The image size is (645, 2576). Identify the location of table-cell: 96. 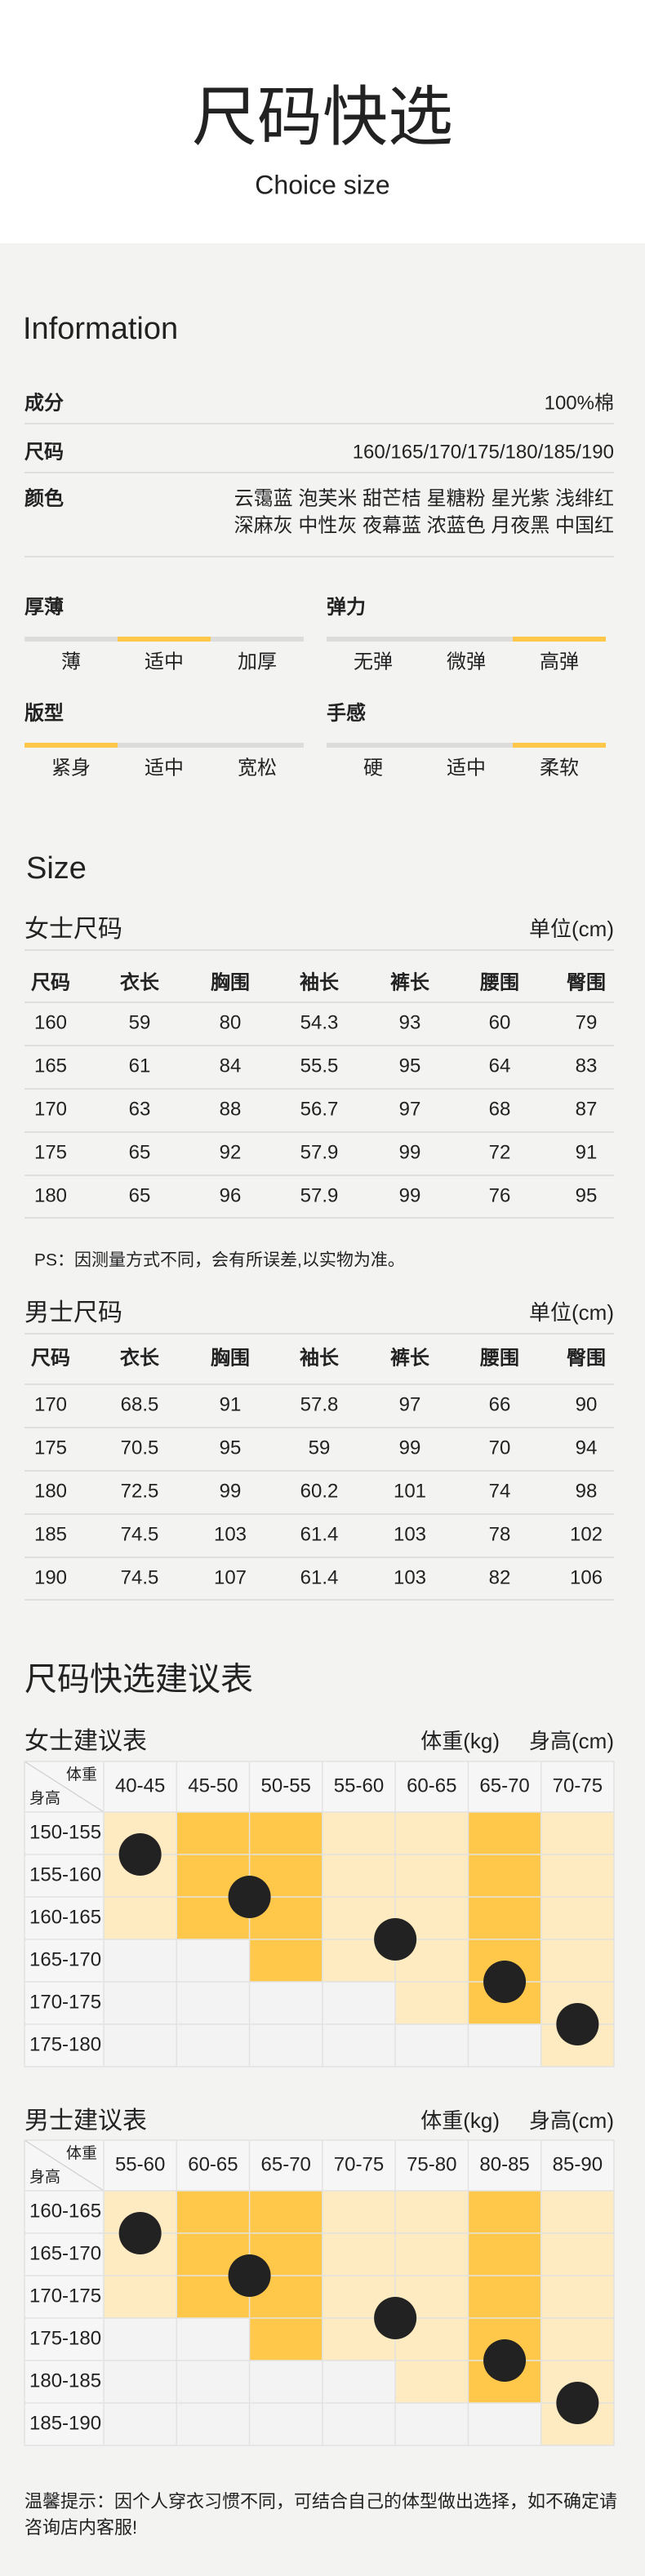
(231, 1195).